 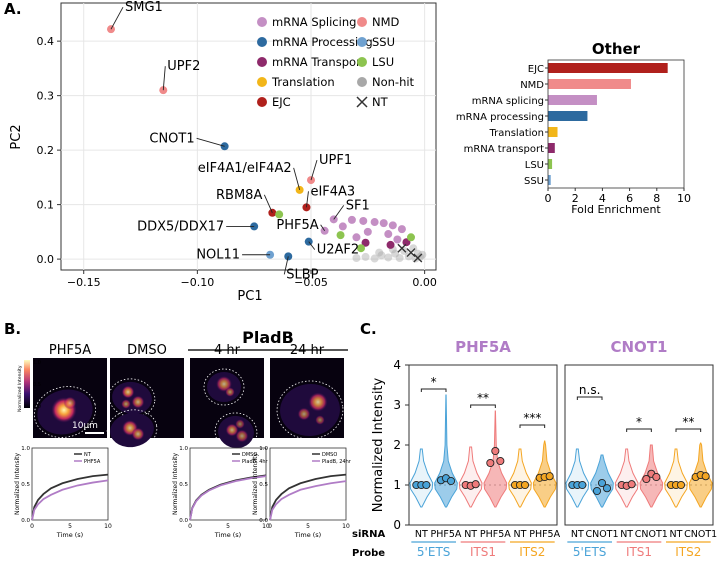 I want to click on condition-label: 24 hr, so click(x=307, y=350).